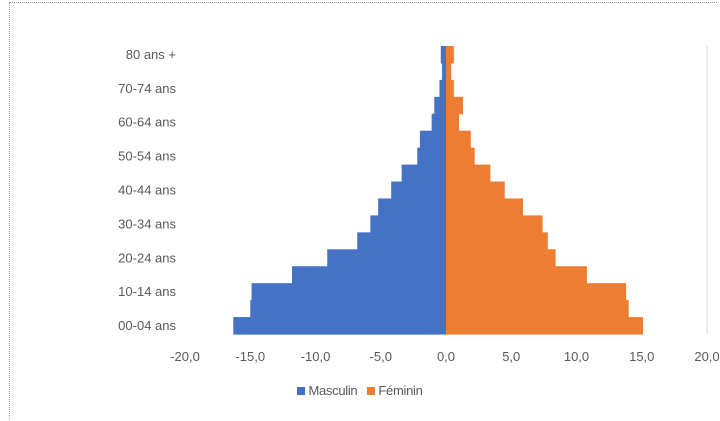  Describe the element at coordinates (386, 258) in the screenshot. I see `bar-masculin-20-24-ans` at that location.